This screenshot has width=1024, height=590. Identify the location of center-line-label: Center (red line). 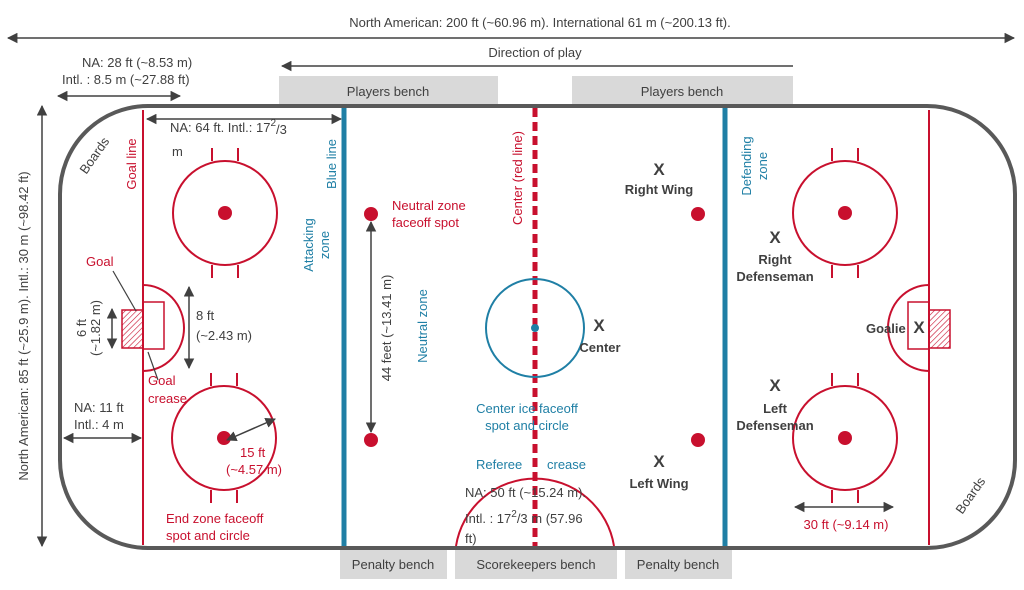
(517, 178).